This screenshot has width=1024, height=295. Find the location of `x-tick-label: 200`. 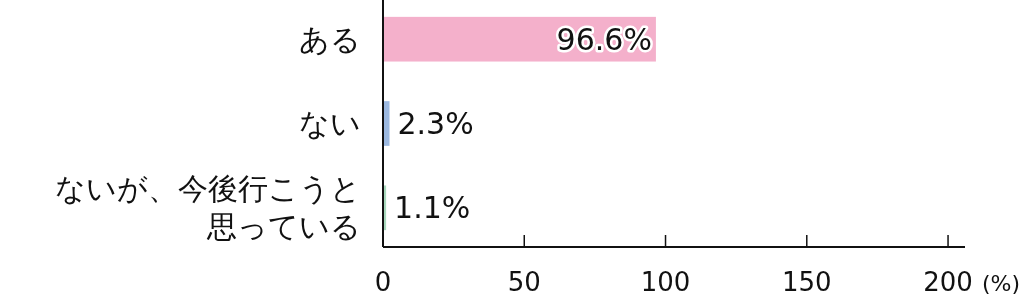

x-tick-label: 200 is located at coordinates (948, 281).